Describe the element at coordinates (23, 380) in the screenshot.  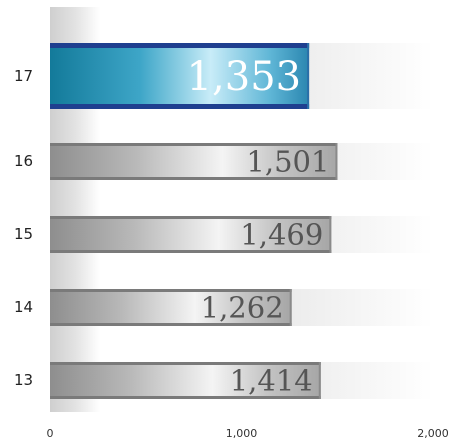
I see `category-label: 13` at that location.